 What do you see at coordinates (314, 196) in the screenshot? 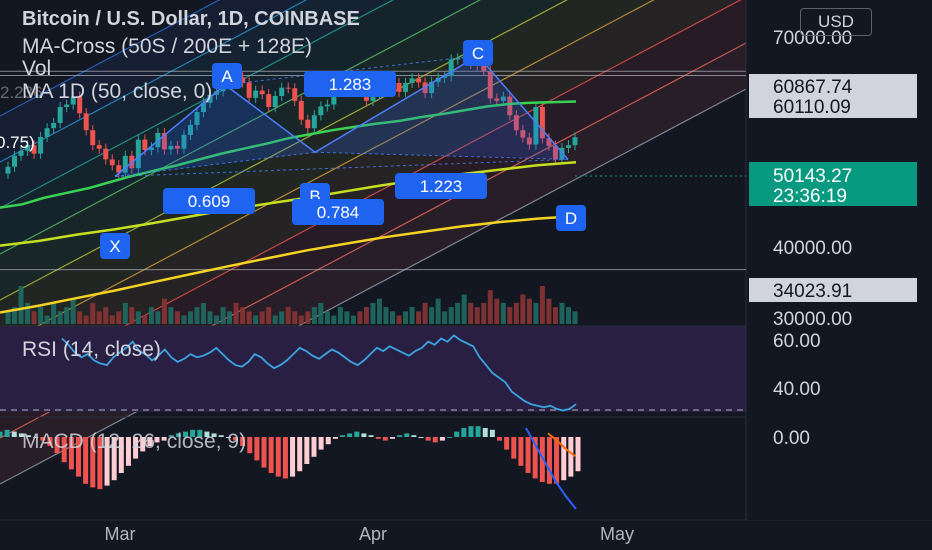
I see `pattern-point-label: B` at bounding box center [314, 196].